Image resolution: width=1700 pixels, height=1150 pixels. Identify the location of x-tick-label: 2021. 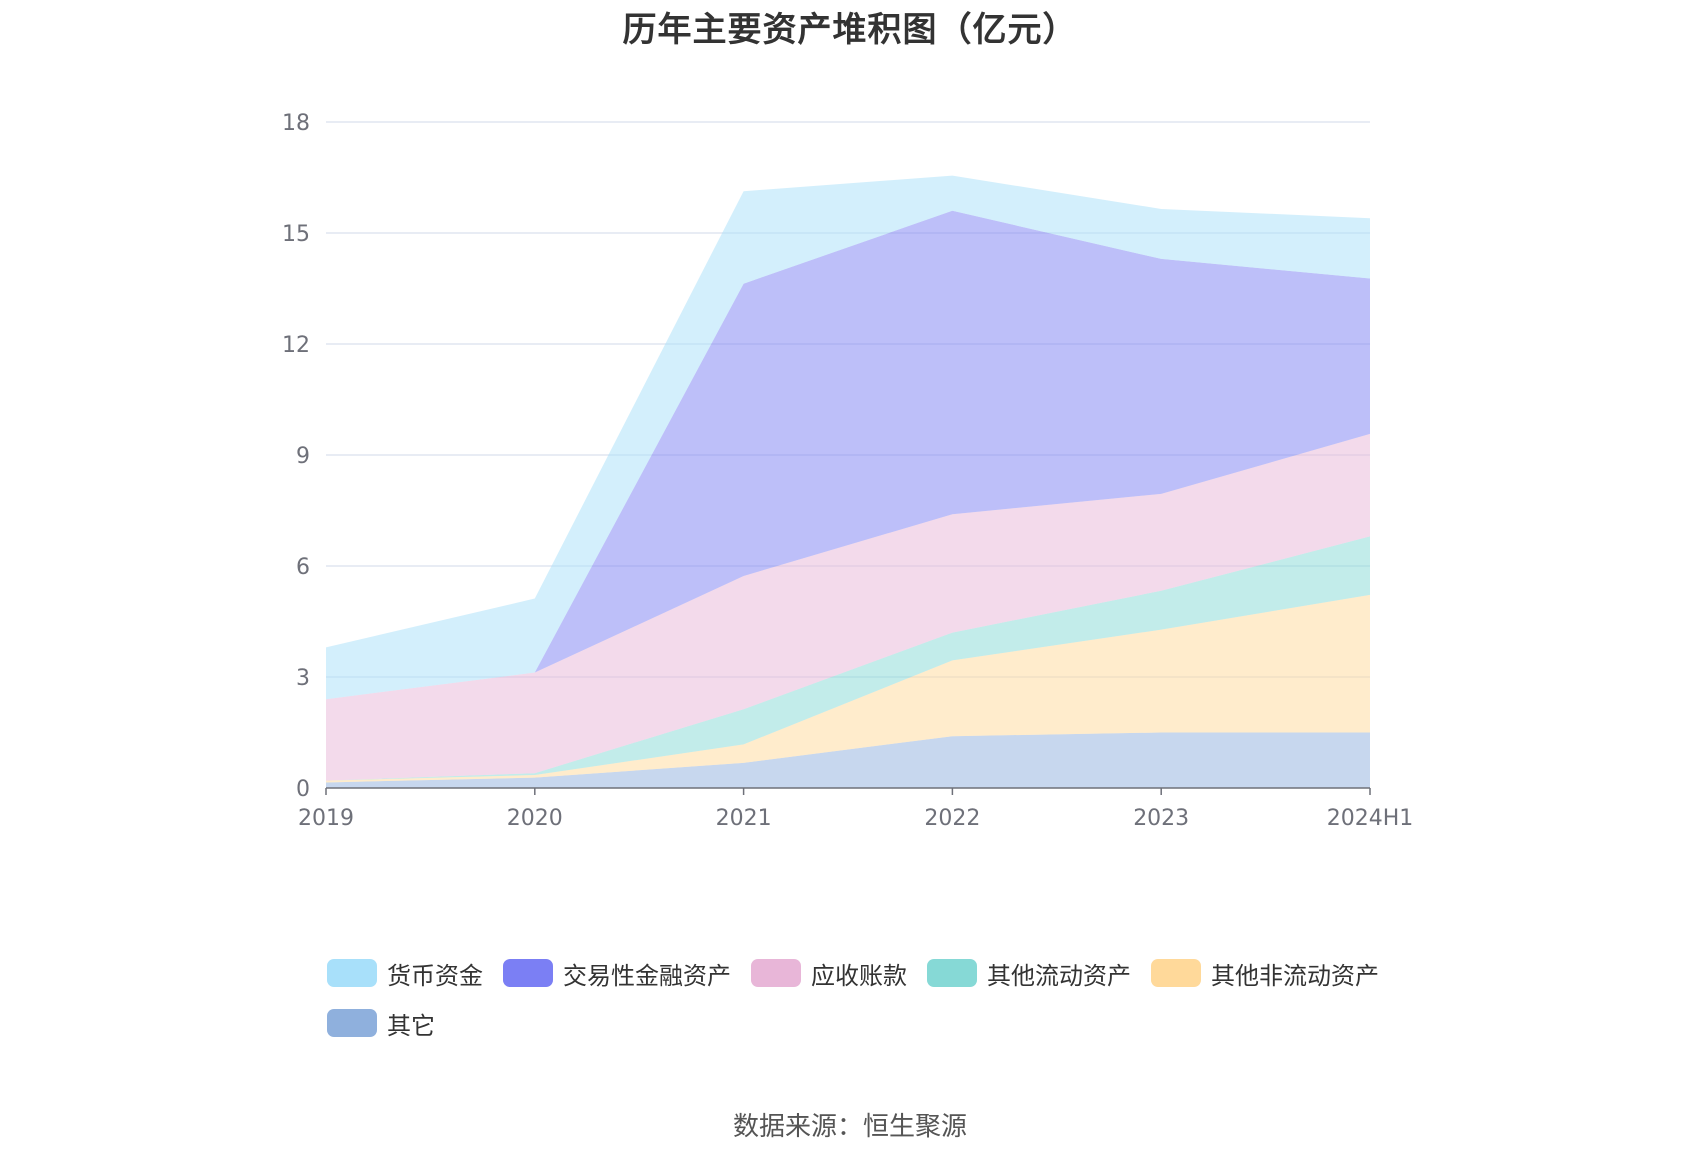
(744, 818).